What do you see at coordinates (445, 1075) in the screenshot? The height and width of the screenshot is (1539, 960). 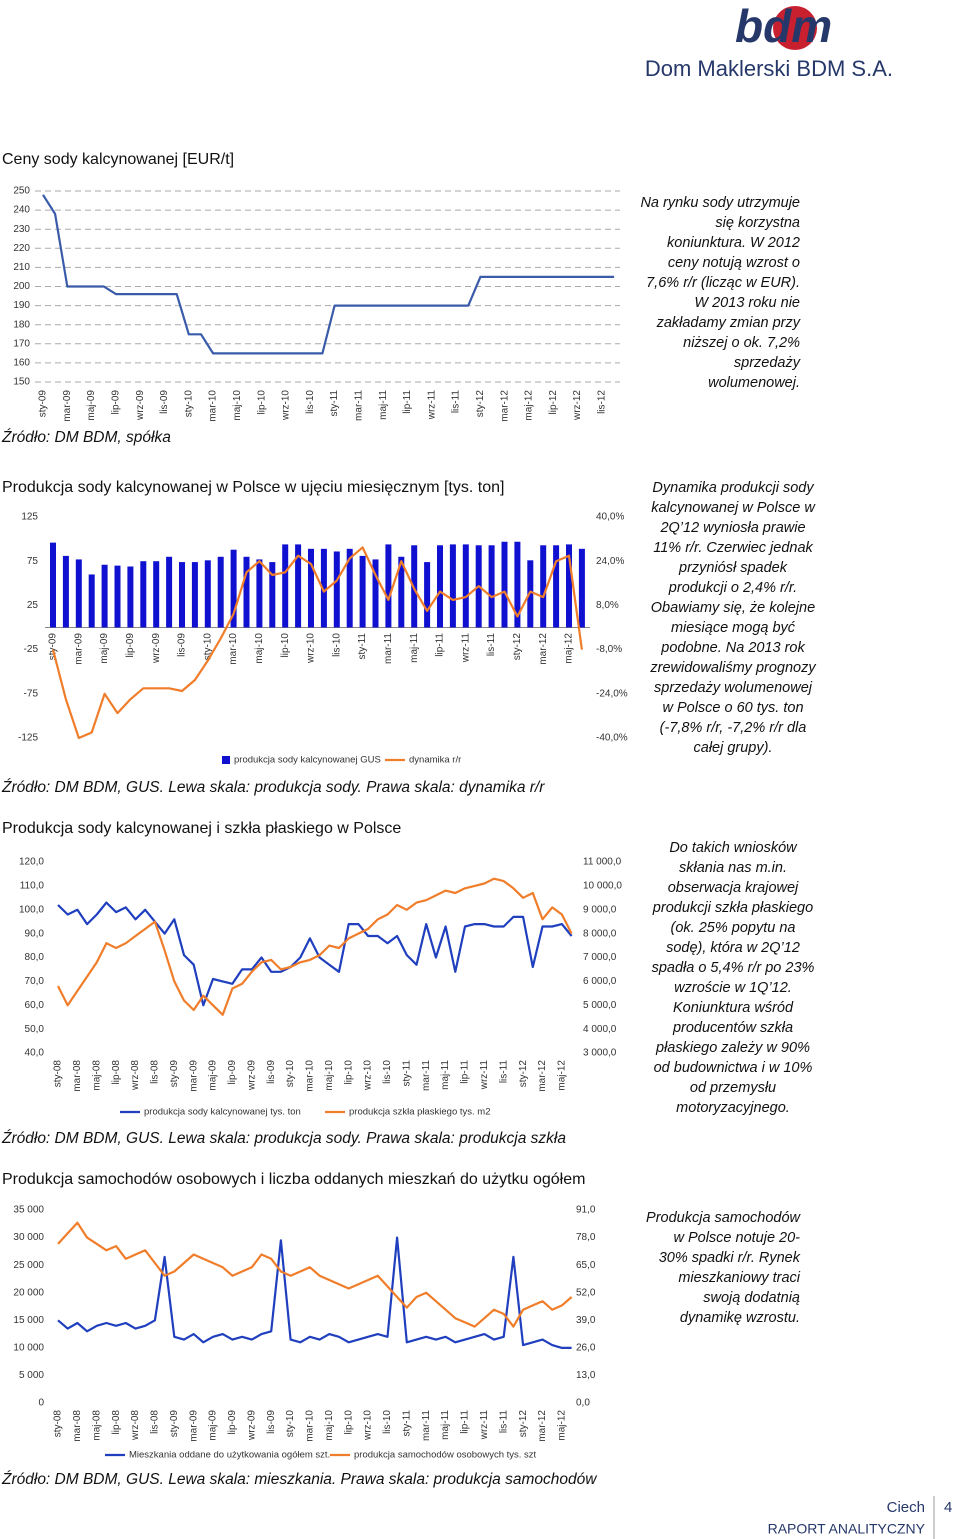 I see `x-tick-label: maj-11` at bounding box center [445, 1075].